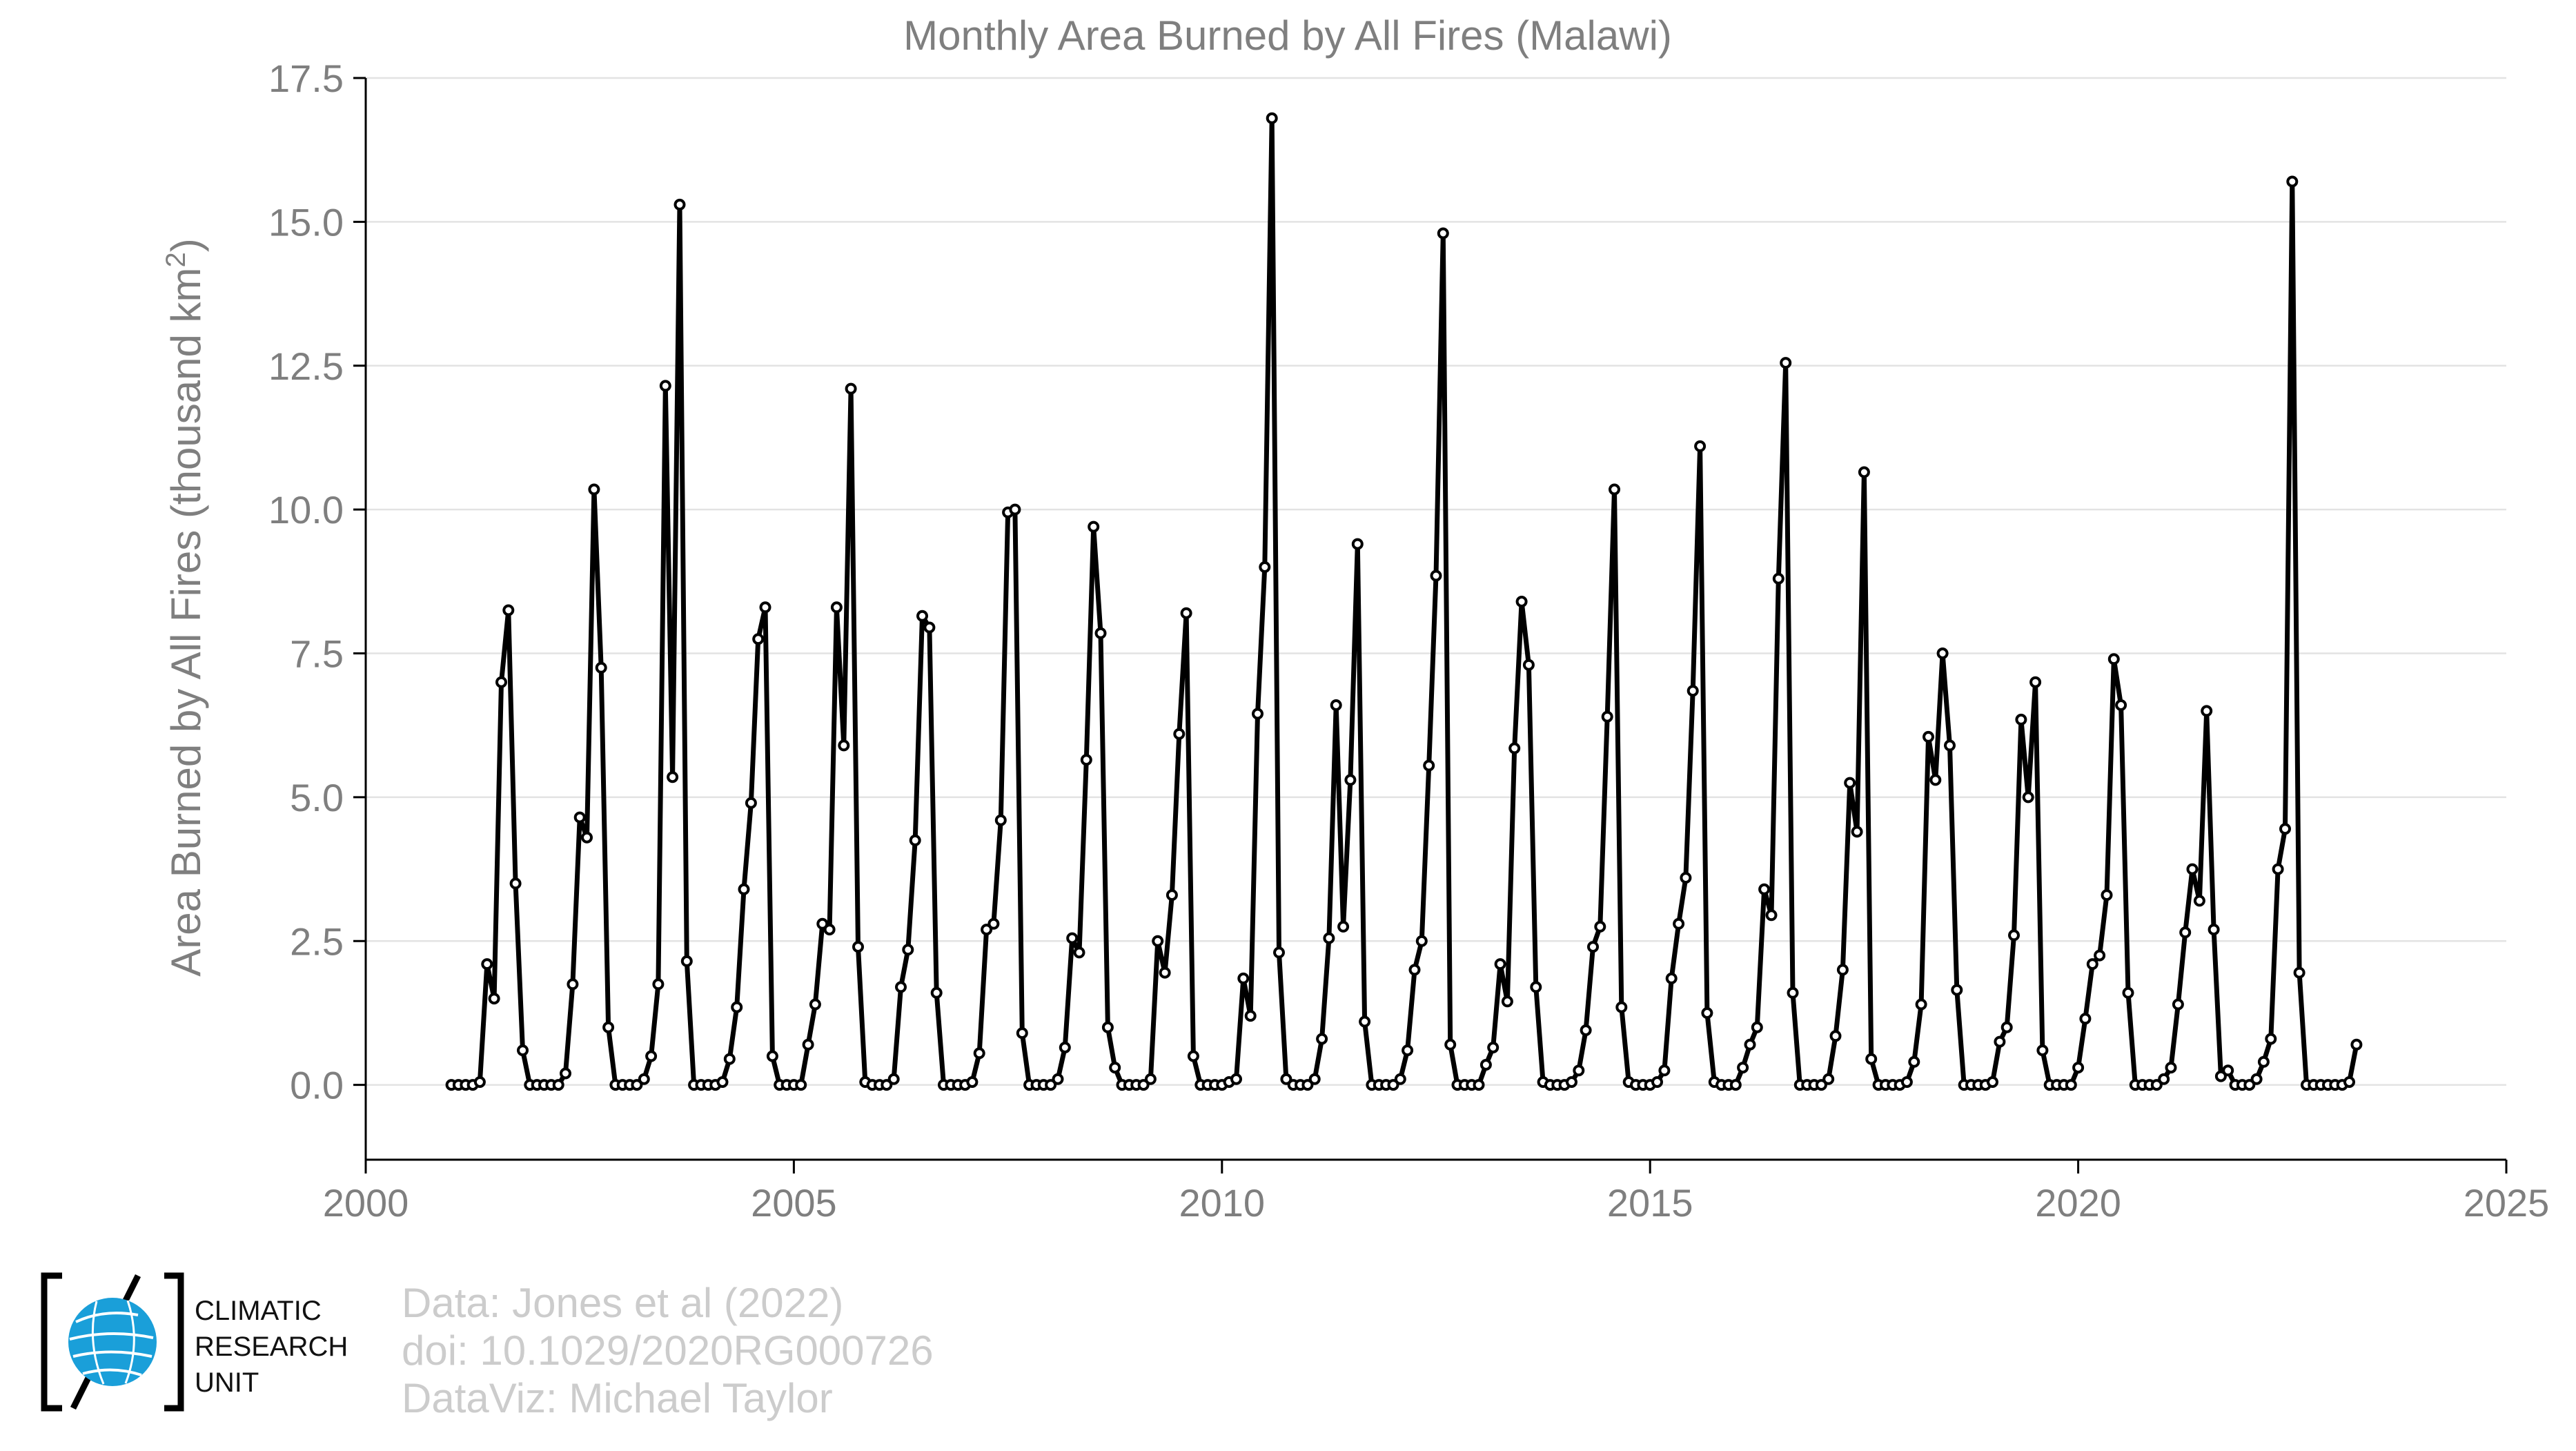  I want to click on x-tick-label: 2000, so click(366, 1203).